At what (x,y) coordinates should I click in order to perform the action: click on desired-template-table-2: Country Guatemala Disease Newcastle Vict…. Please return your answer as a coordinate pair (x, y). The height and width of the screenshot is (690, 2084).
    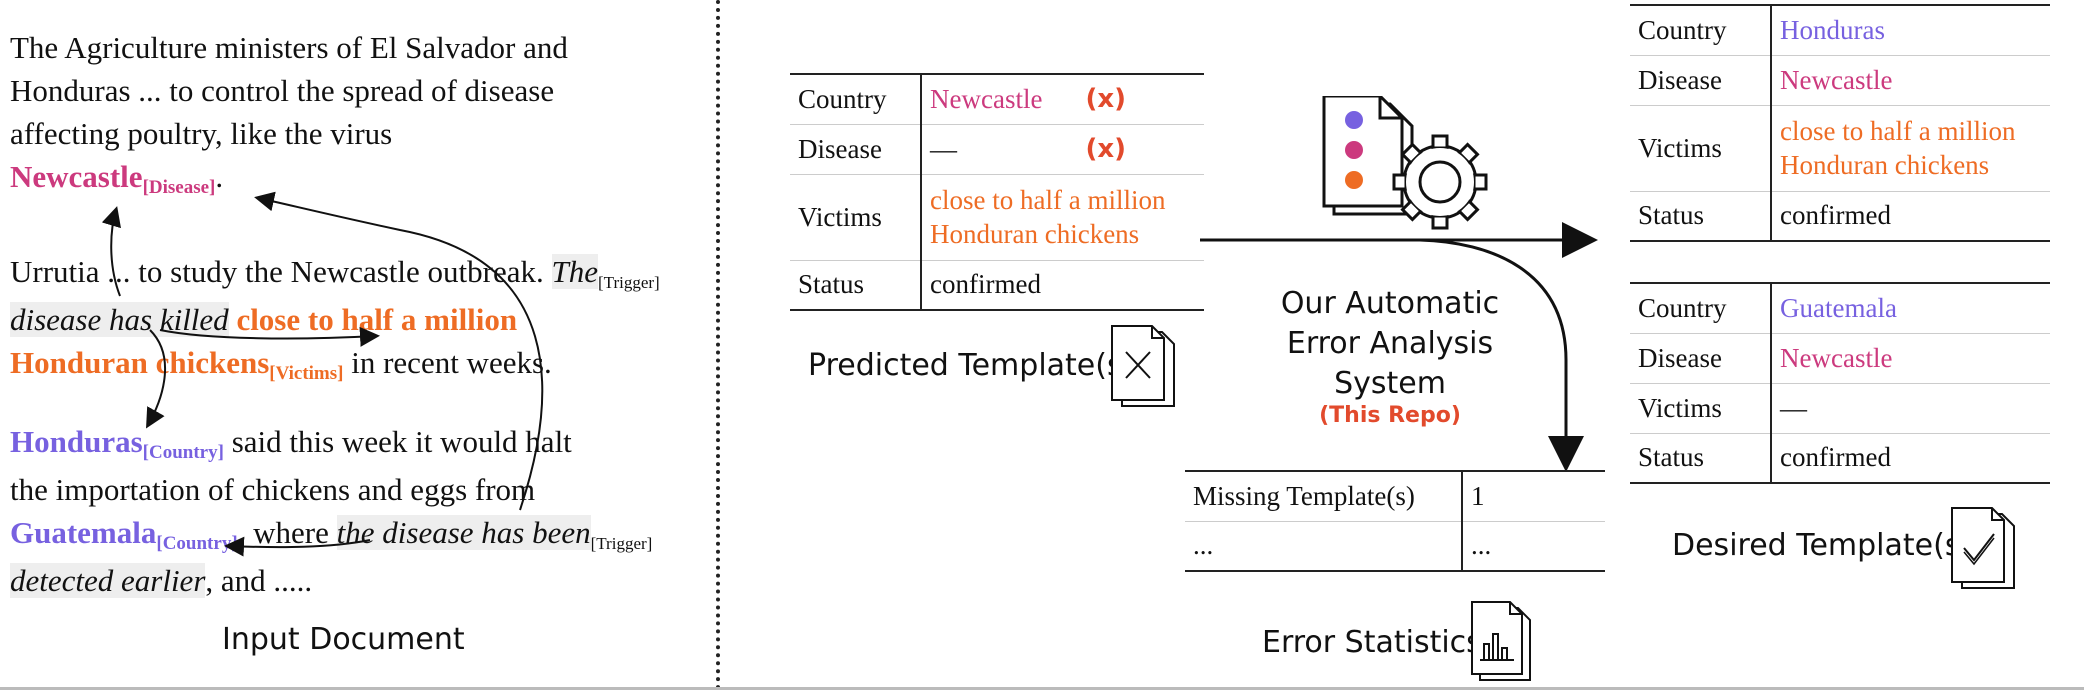
    Looking at the image, I should click on (1840, 383).